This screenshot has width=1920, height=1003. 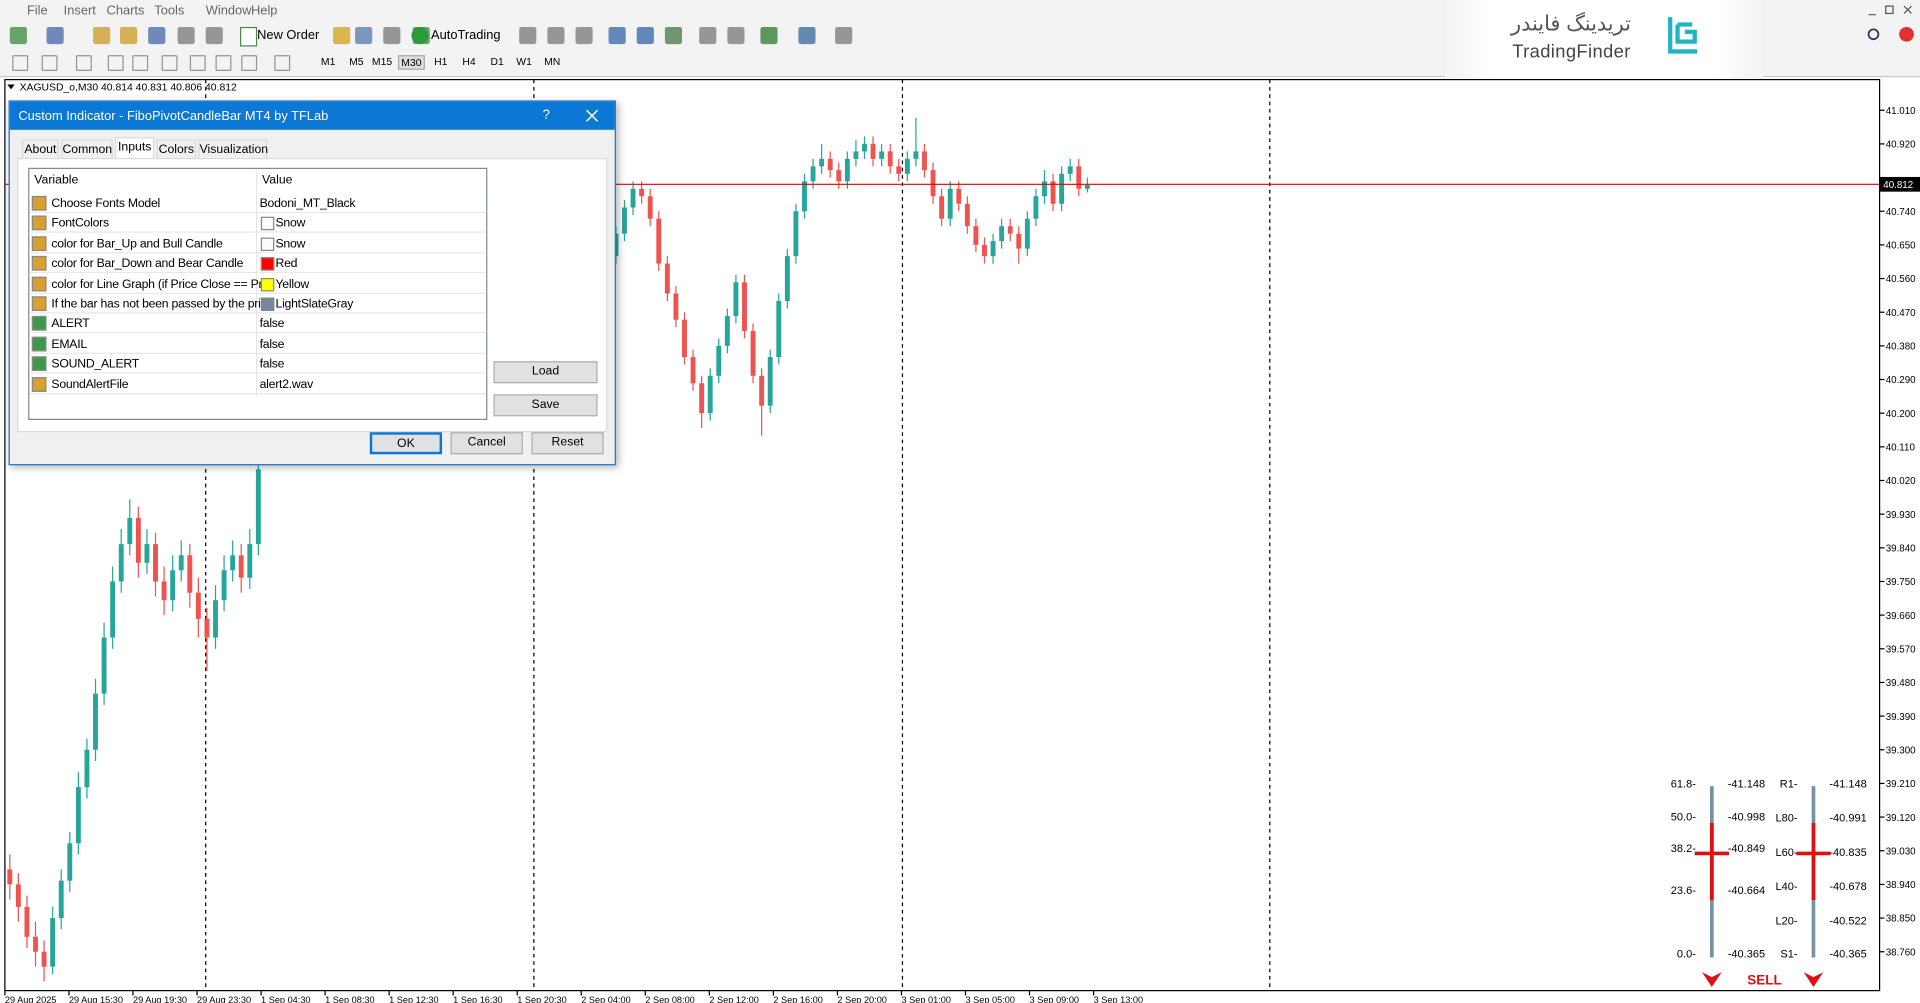 I want to click on dialog-button: OK, so click(x=406, y=443).